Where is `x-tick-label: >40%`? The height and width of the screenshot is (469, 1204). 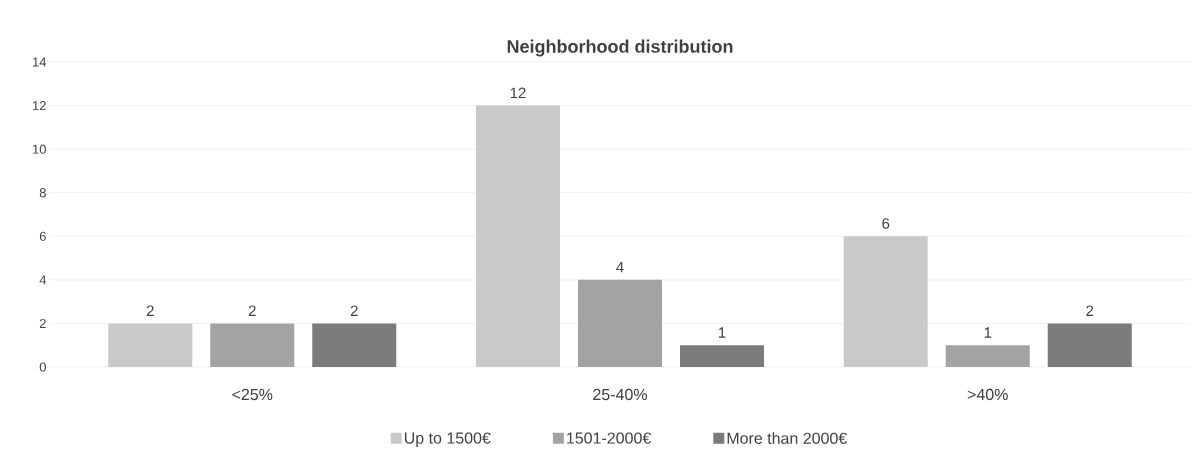
x-tick-label: >40% is located at coordinates (987, 394).